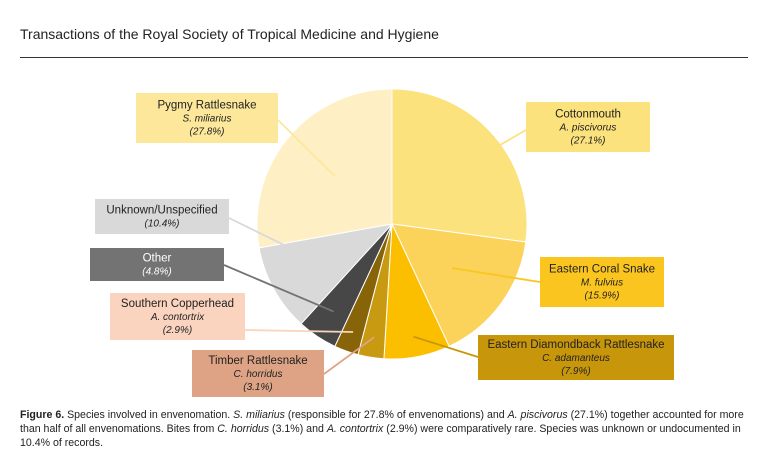 Image resolution: width=768 pixels, height=456 pixels. What do you see at coordinates (177, 304) in the screenshot?
I see `slice-label-name: Southern Copperhead` at bounding box center [177, 304].